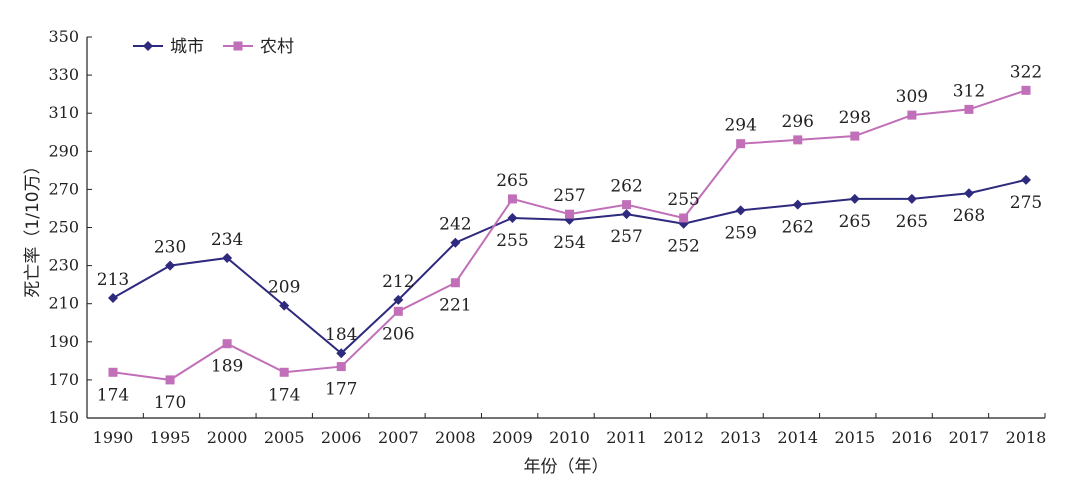  Describe the element at coordinates (227, 240) in the screenshot. I see `data-label: 234` at that location.